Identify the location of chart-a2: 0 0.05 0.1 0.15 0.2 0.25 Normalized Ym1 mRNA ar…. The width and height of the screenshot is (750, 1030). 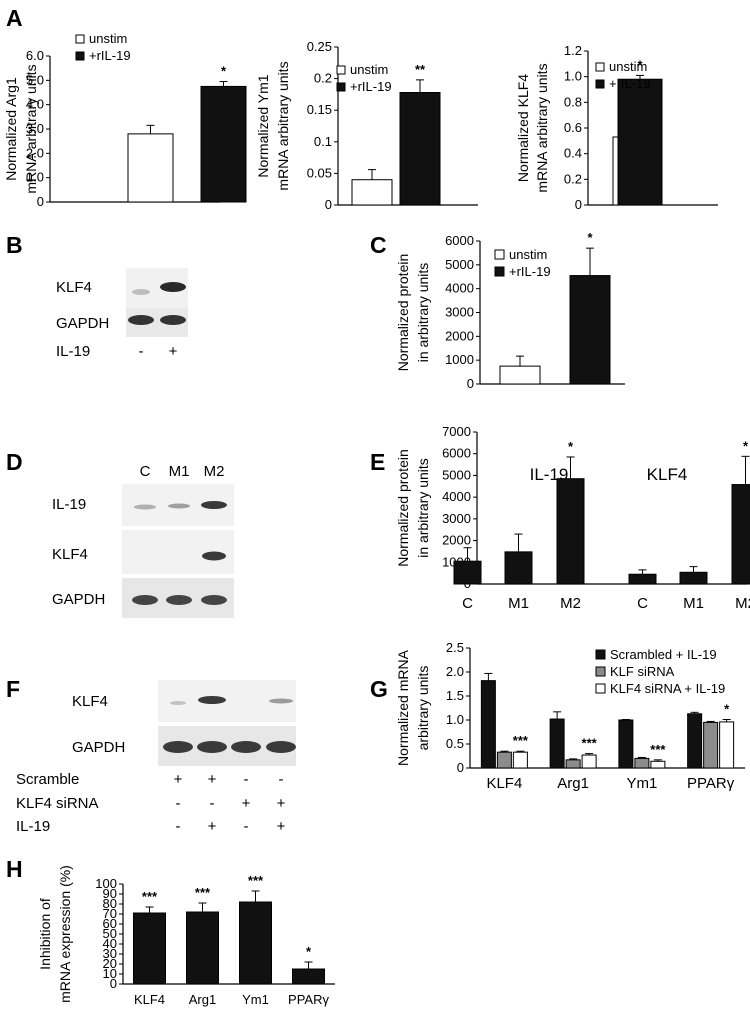
(366, 125).